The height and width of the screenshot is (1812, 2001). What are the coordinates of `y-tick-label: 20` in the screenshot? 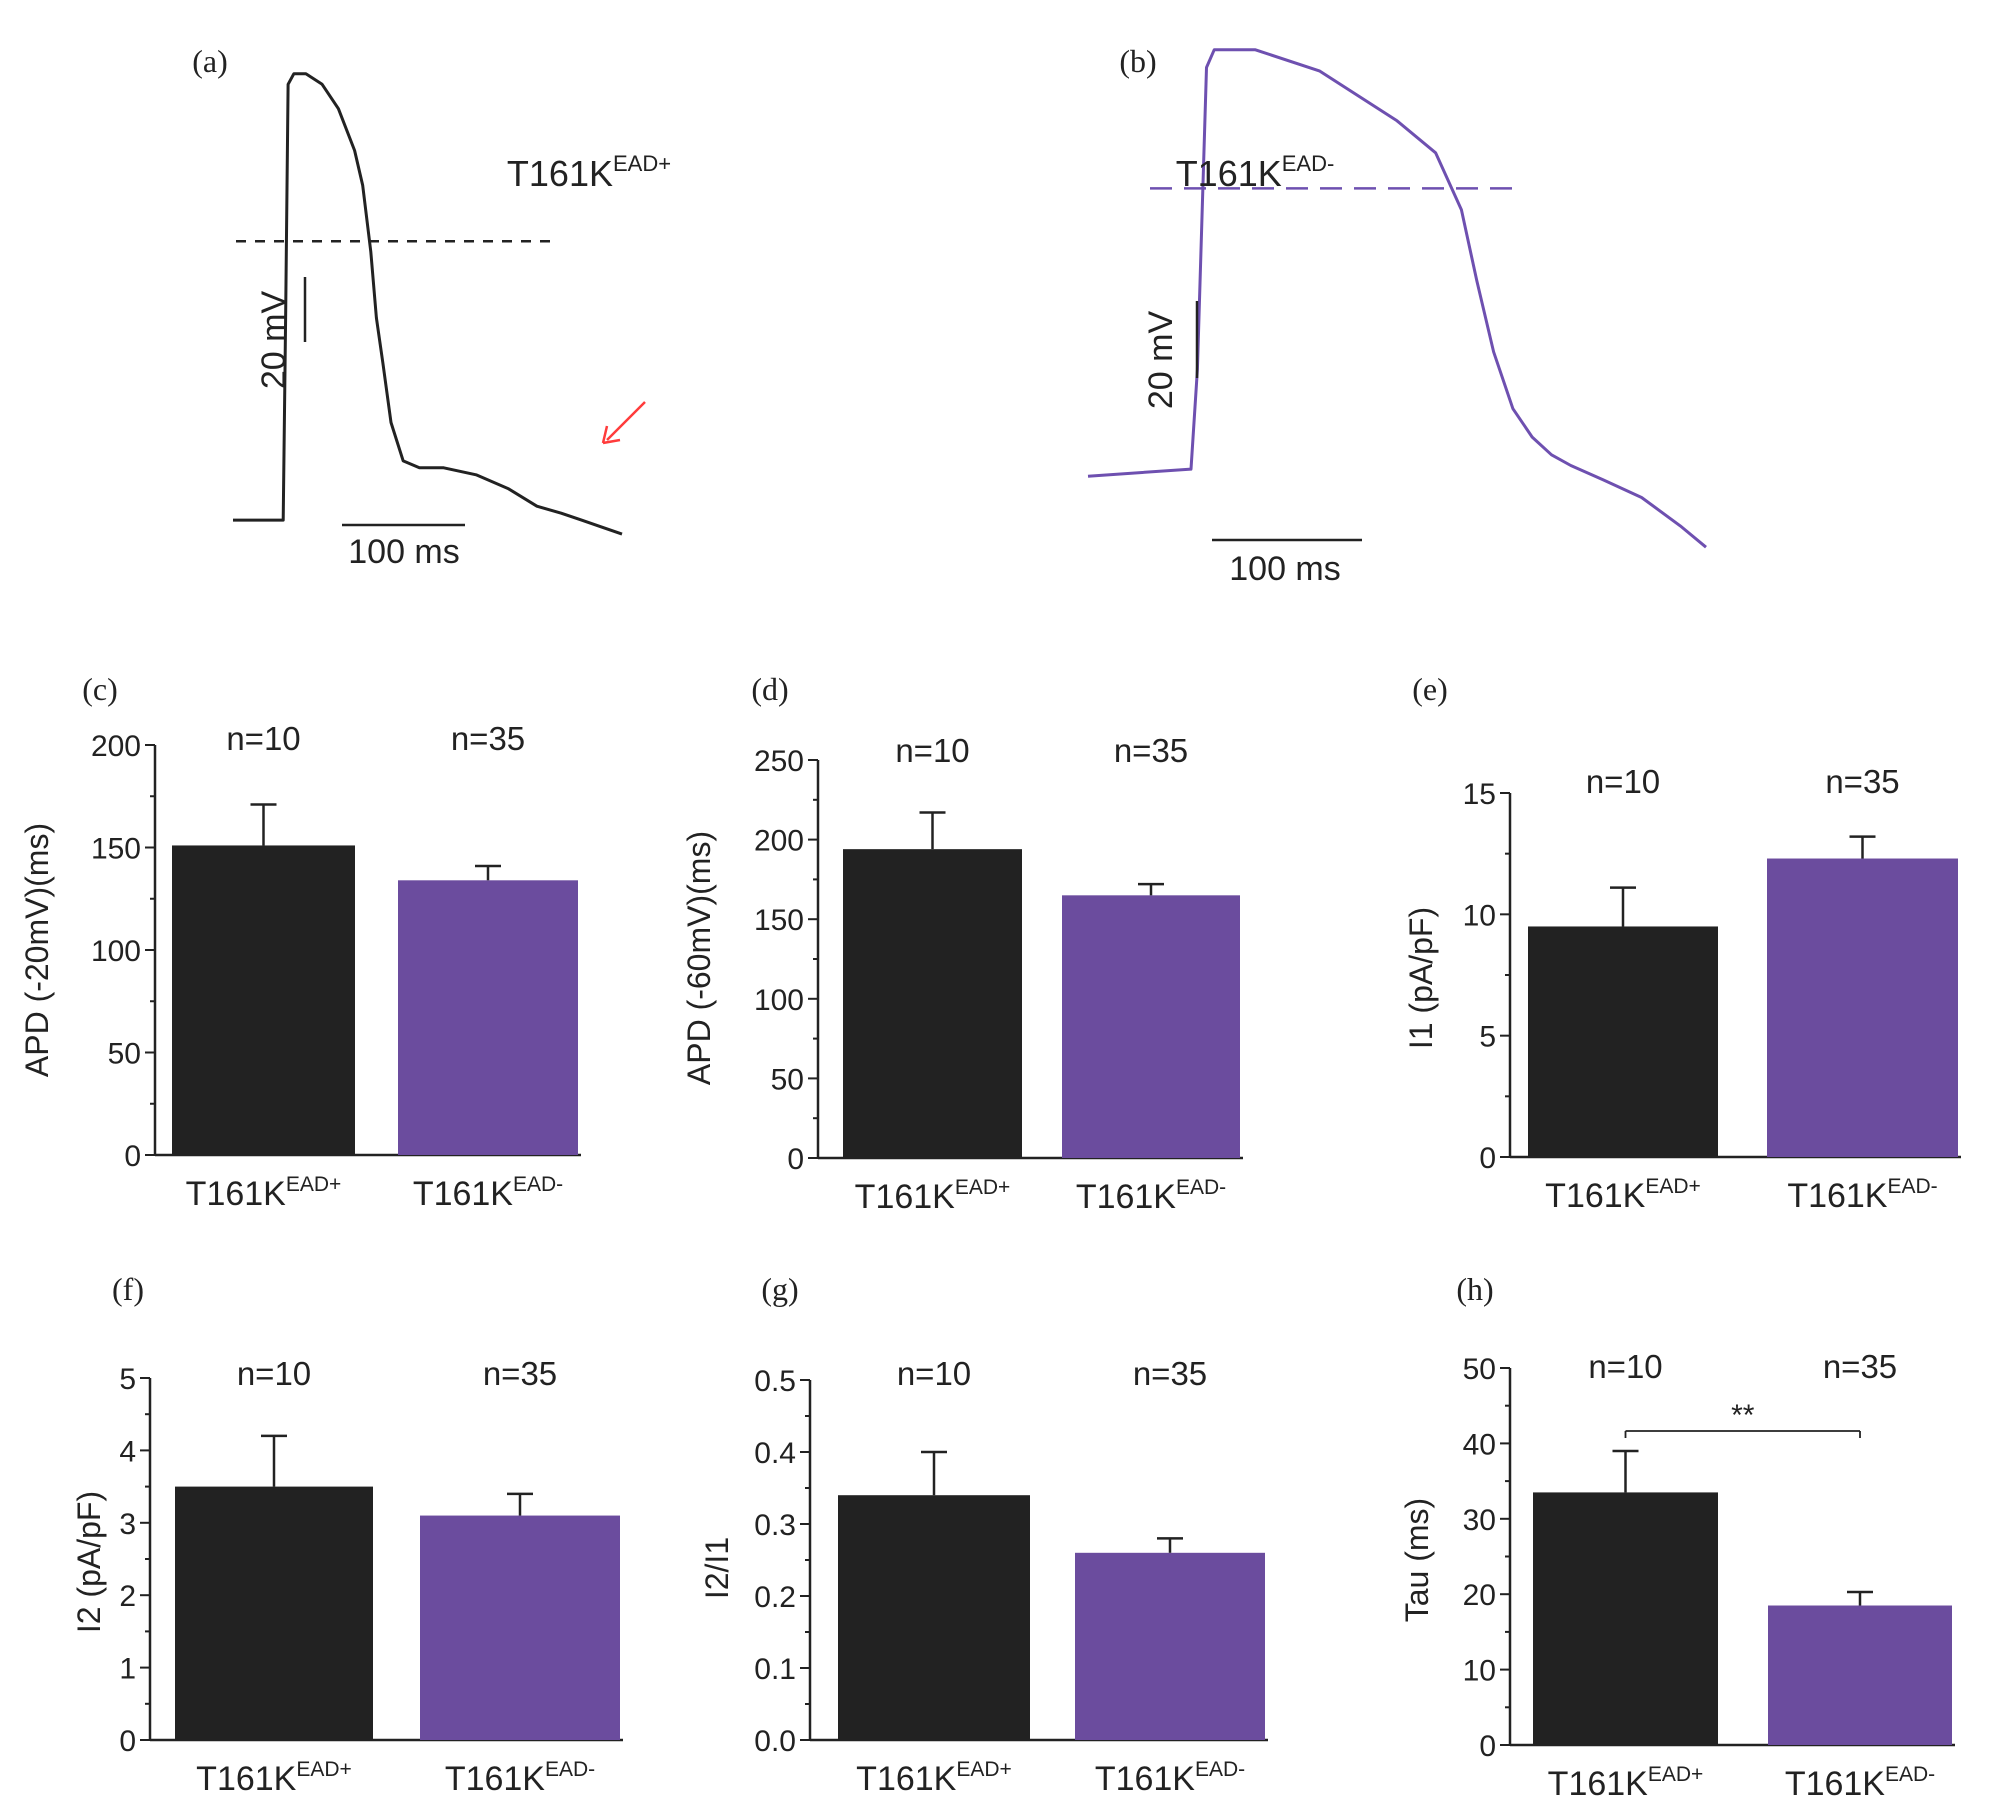 It's located at (1479, 1595).